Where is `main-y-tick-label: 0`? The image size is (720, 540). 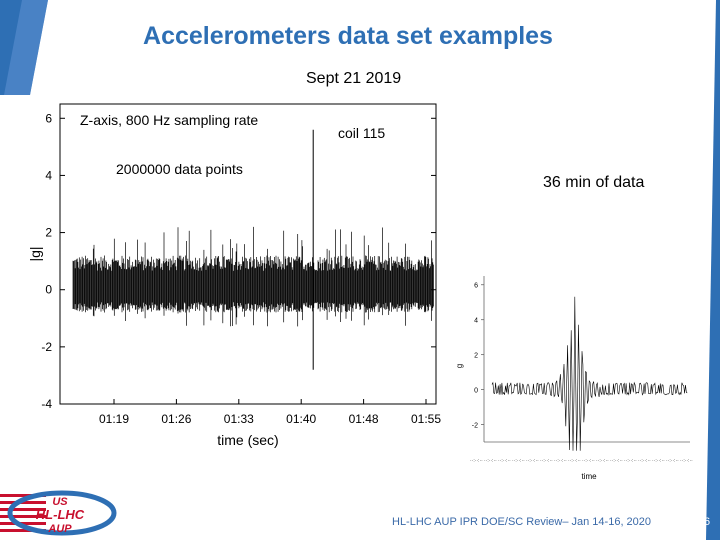 main-y-tick-label: 0 is located at coordinates (48, 290).